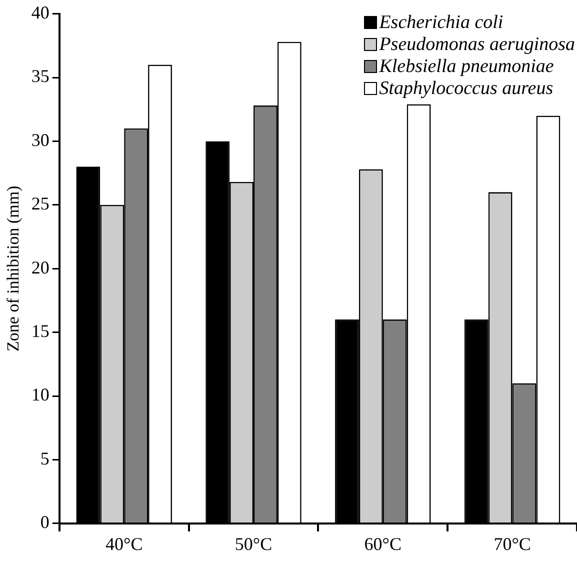 The height and width of the screenshot is (563, 577). What do you see at coordinates (124, 544) in the screenshot?
I see `x-tick-label: 40°C` at bounding box center [124, 544].